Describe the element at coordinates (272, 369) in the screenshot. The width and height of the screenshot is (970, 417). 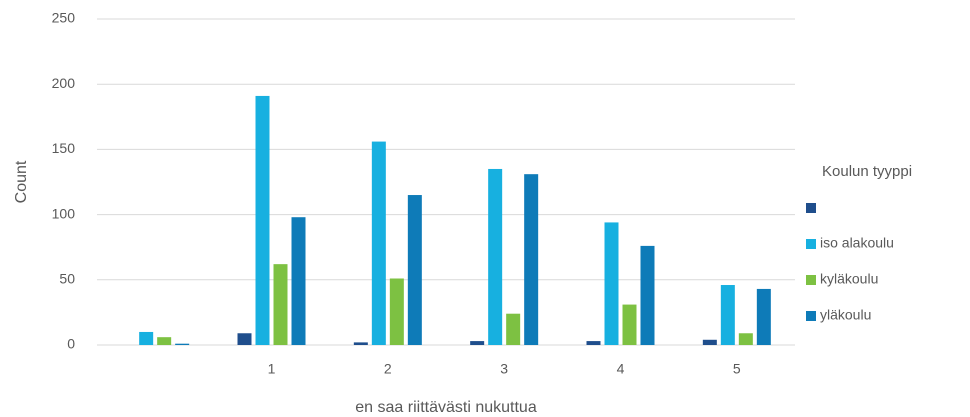
I see `x-tick-label: 1` at that location.